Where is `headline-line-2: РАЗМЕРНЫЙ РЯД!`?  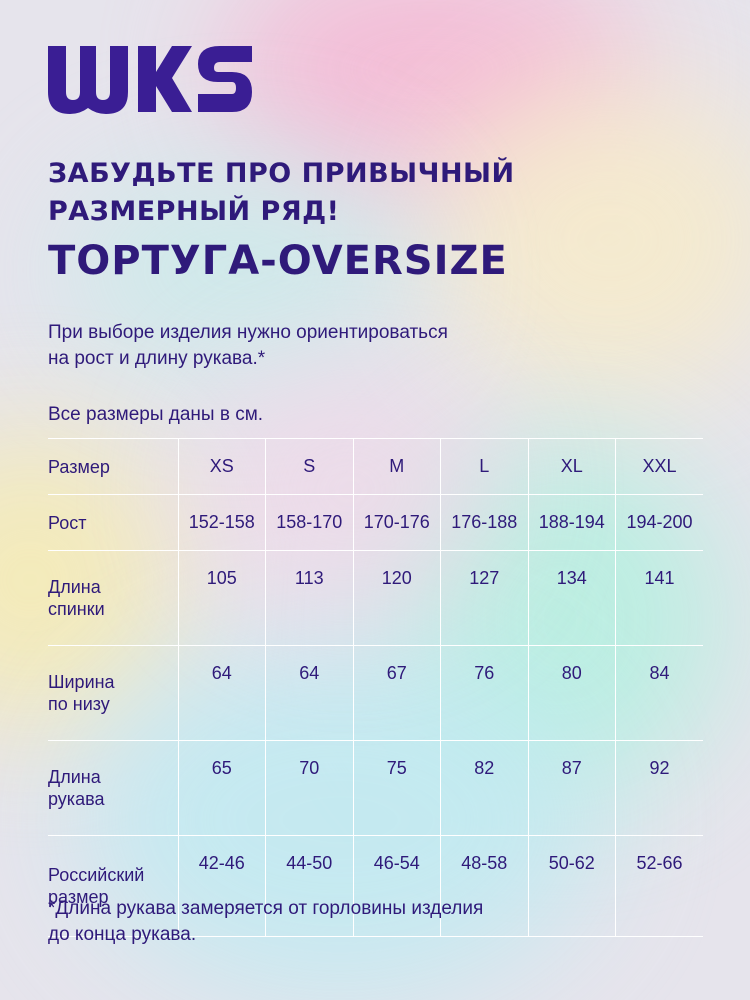 headline-line-2: РАЗМЕРНЫЙ РЯД! is located at coordinates (194, 211).